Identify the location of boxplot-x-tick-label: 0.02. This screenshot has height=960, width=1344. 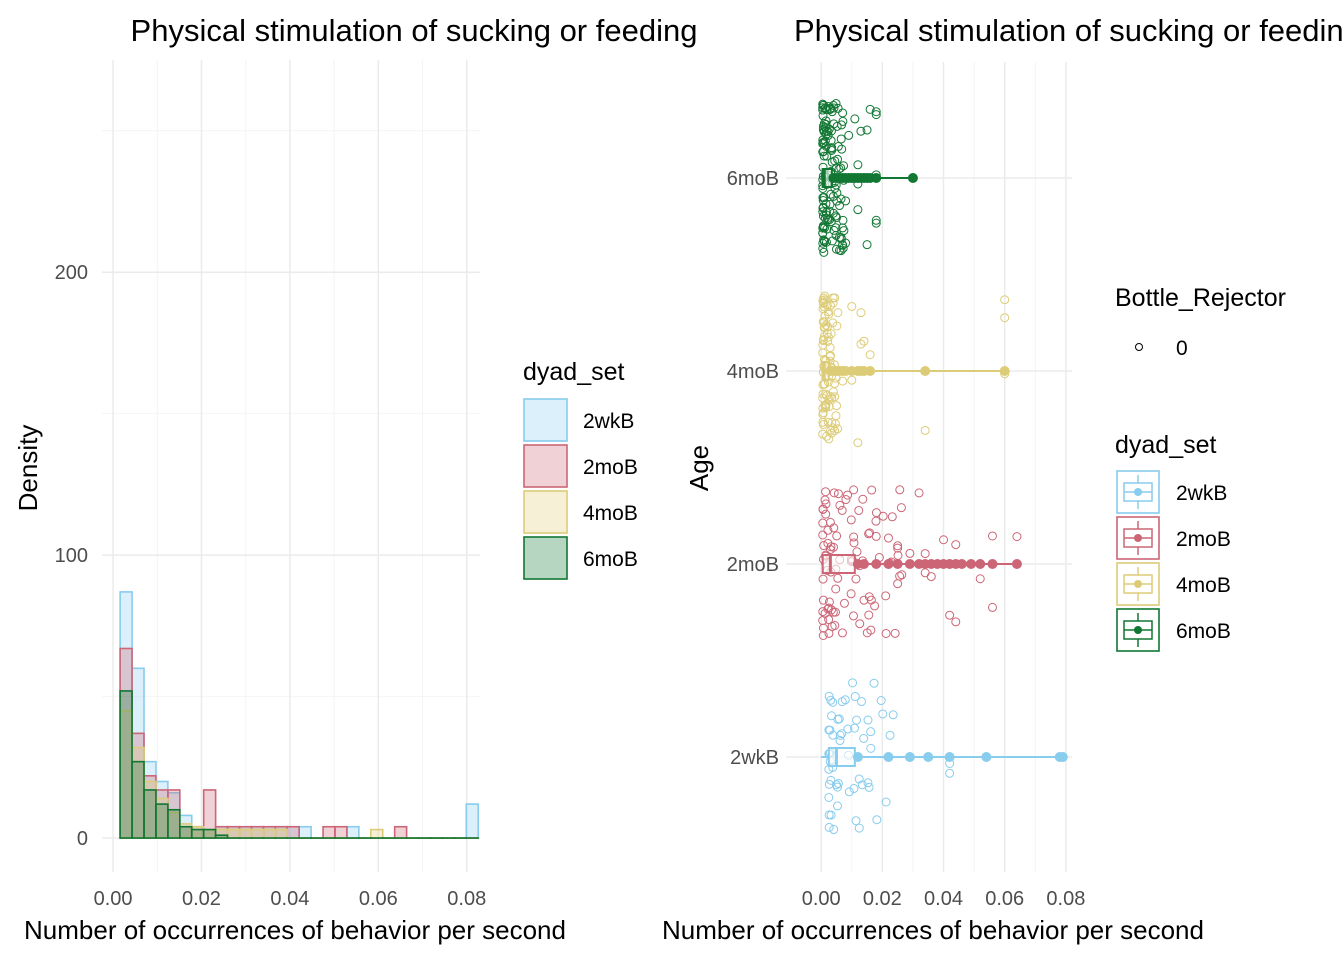
(882, 899).